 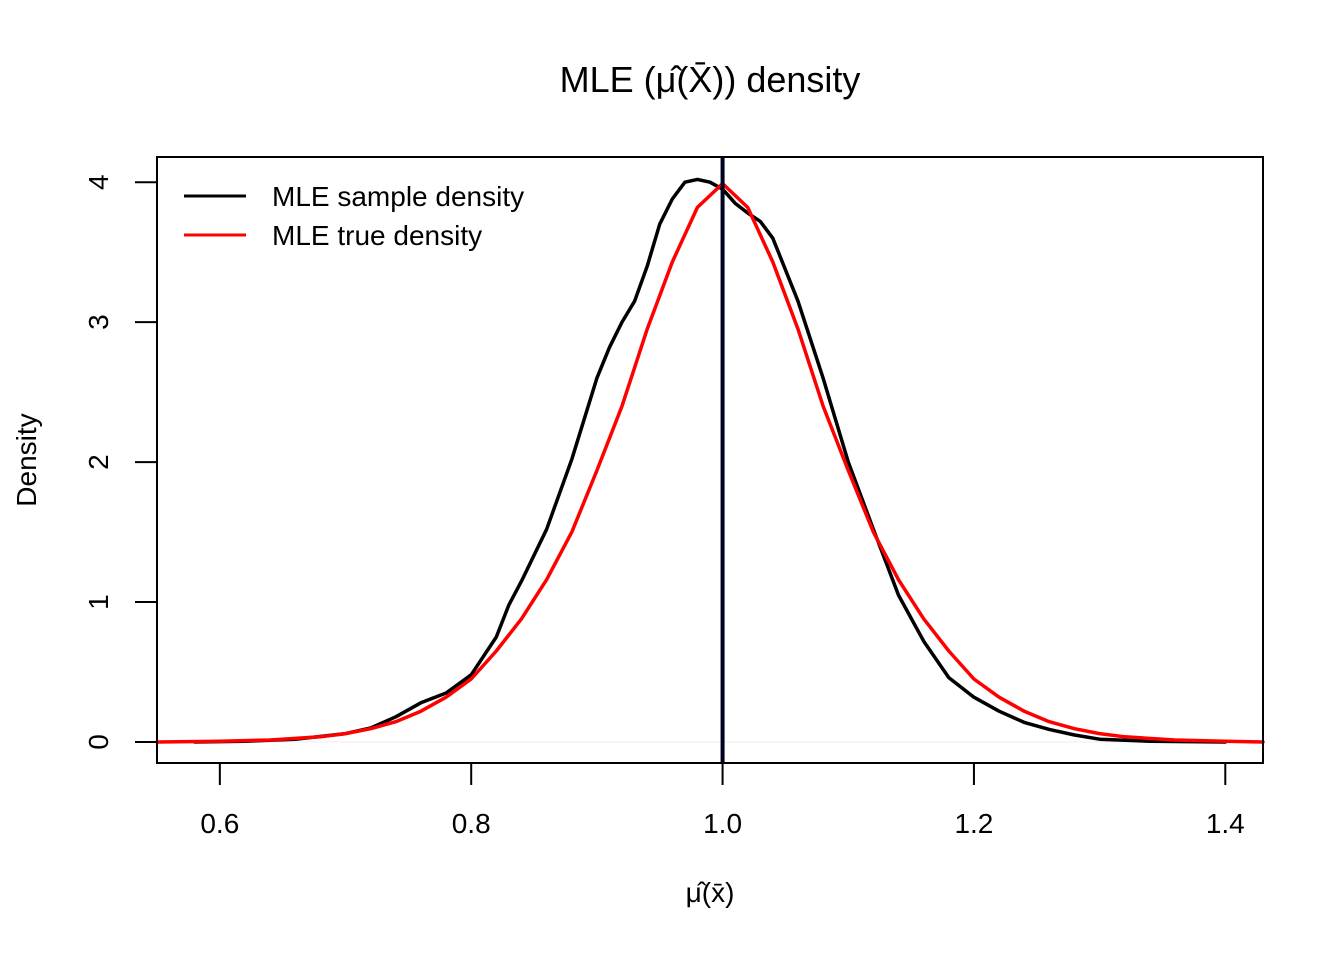 What do you see at coordinates (354, 216) in the screenshot?
I see `legend: MLE sample density MLE true density` at bounding box center [354, 216].